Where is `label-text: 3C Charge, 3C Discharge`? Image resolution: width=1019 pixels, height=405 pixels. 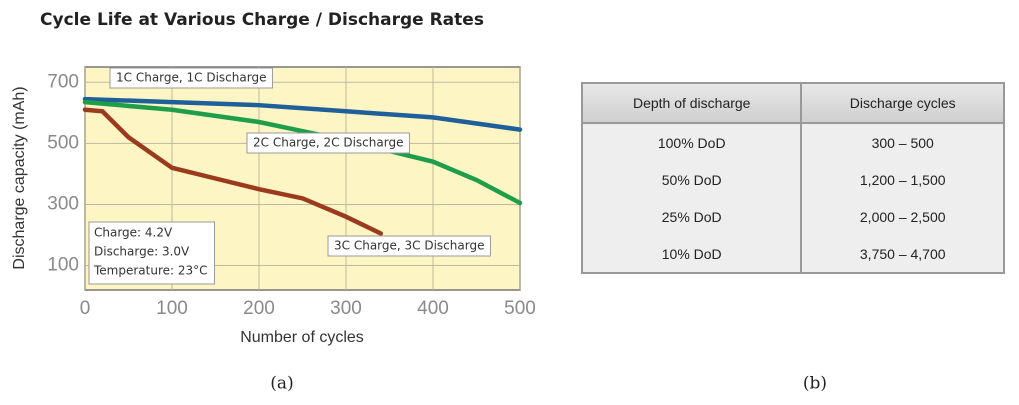 label-text: 3C Charge, 3C Discharge is located at coordinates (409, 246).